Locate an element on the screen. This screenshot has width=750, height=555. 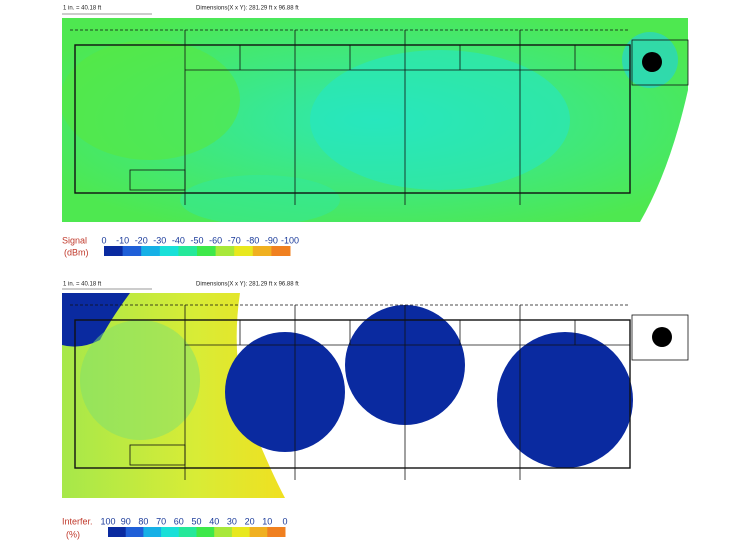
legend-title: Signal is located at coordinates (74, 240).